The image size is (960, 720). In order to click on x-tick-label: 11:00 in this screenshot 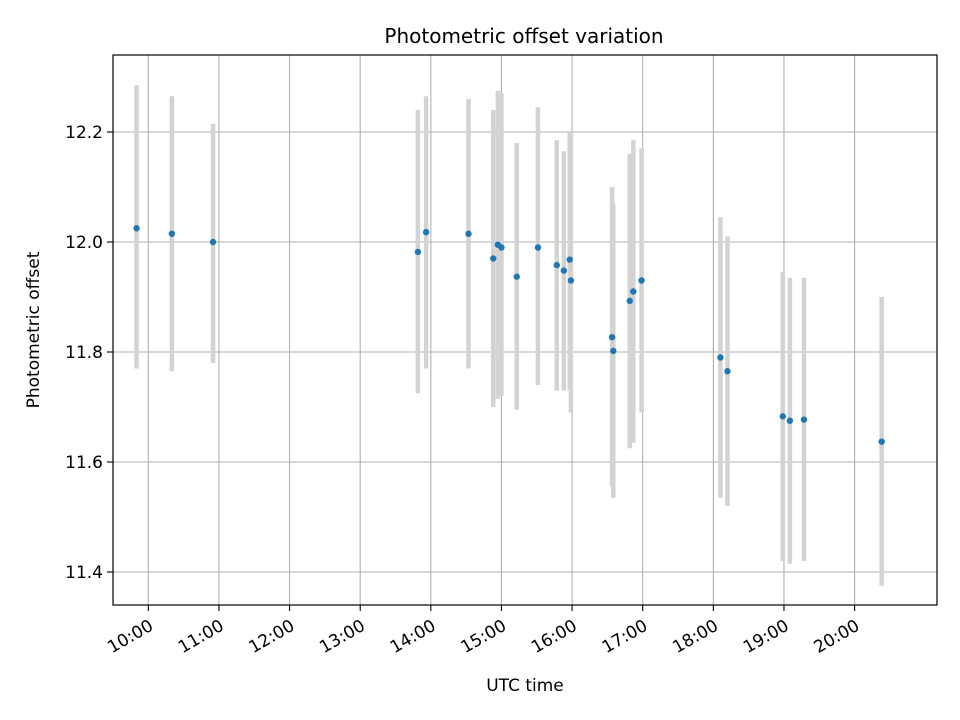, I will do `click(201, 637)`.